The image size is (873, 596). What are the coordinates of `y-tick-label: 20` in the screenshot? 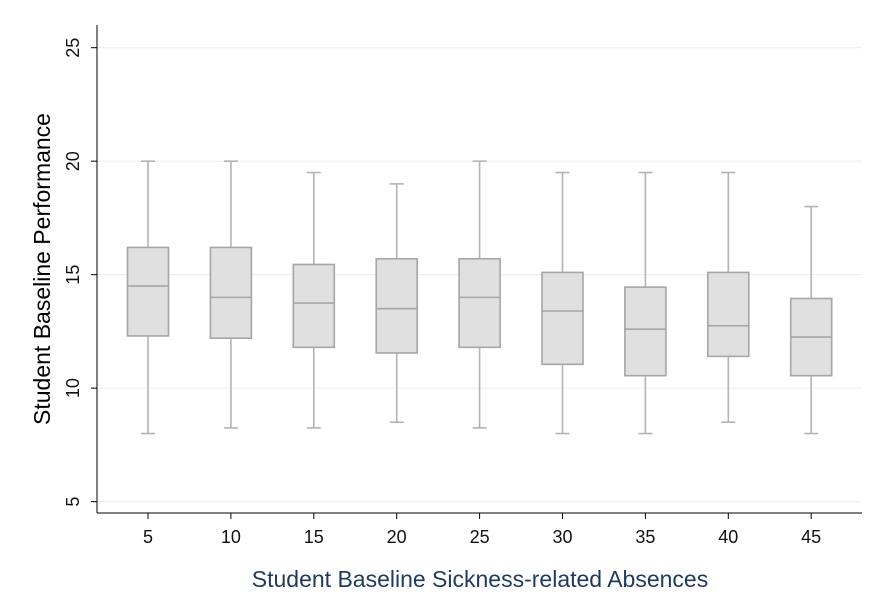 It's located at (73, 161).